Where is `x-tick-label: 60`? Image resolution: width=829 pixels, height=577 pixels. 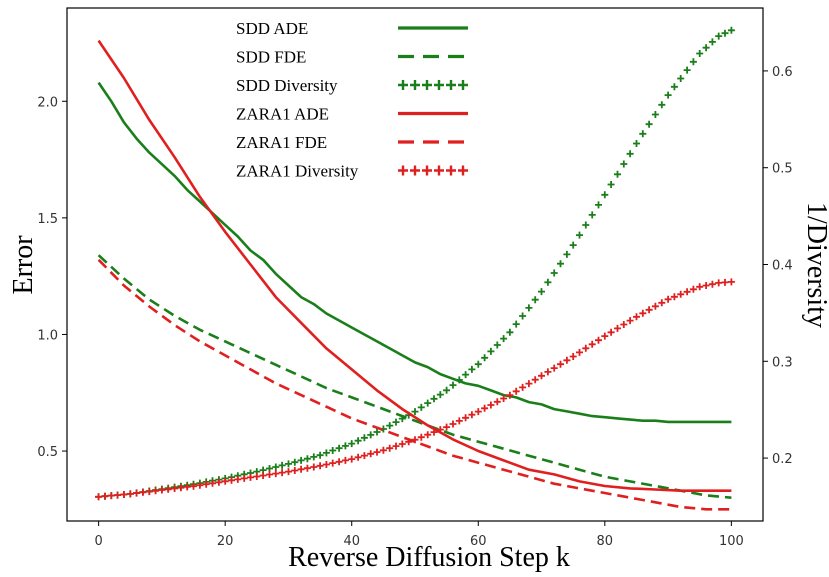
x-tick-label: 60 is located at coordinates (478, 541).